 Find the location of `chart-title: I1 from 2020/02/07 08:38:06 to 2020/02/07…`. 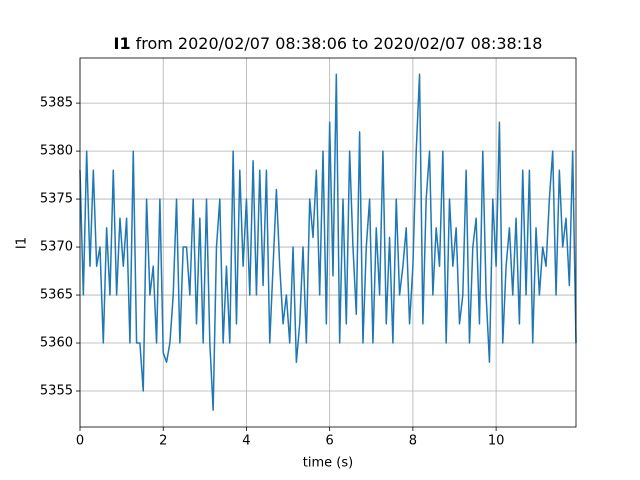

chart-title: I1 from 2020/02/07 08:38:06 to 2020/02/07… is located at coordinates (328, 43).